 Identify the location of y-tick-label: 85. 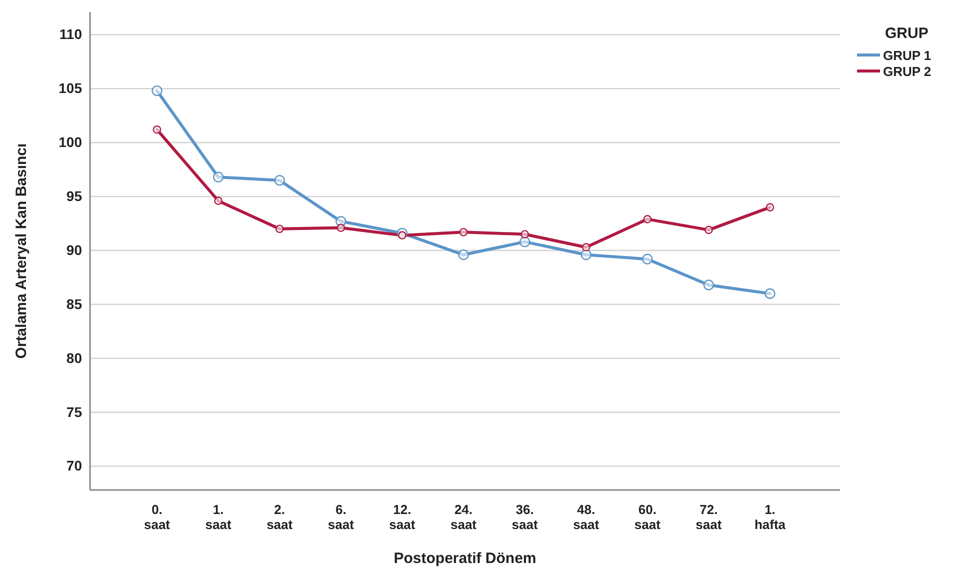
(74, 304).